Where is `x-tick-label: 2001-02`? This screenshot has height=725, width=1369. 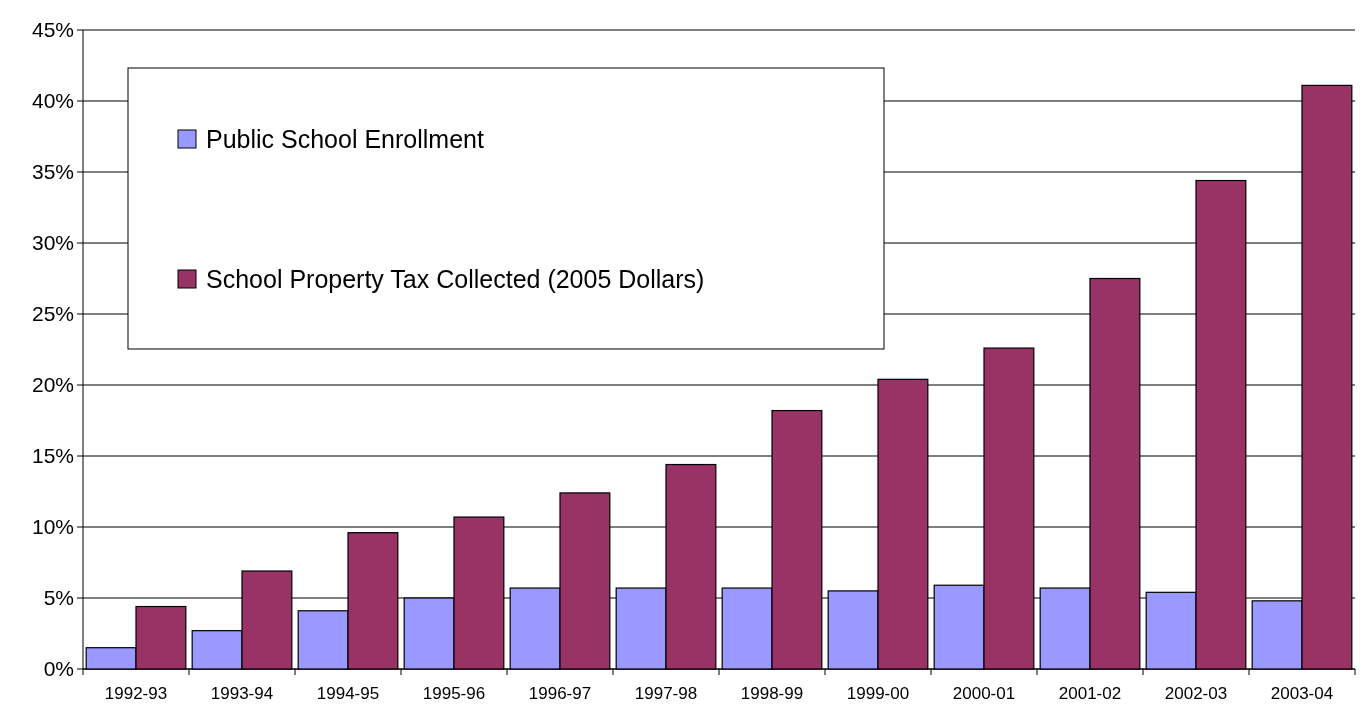
x-tick-label: 2001-02 is located at coordinates (1090, 693).